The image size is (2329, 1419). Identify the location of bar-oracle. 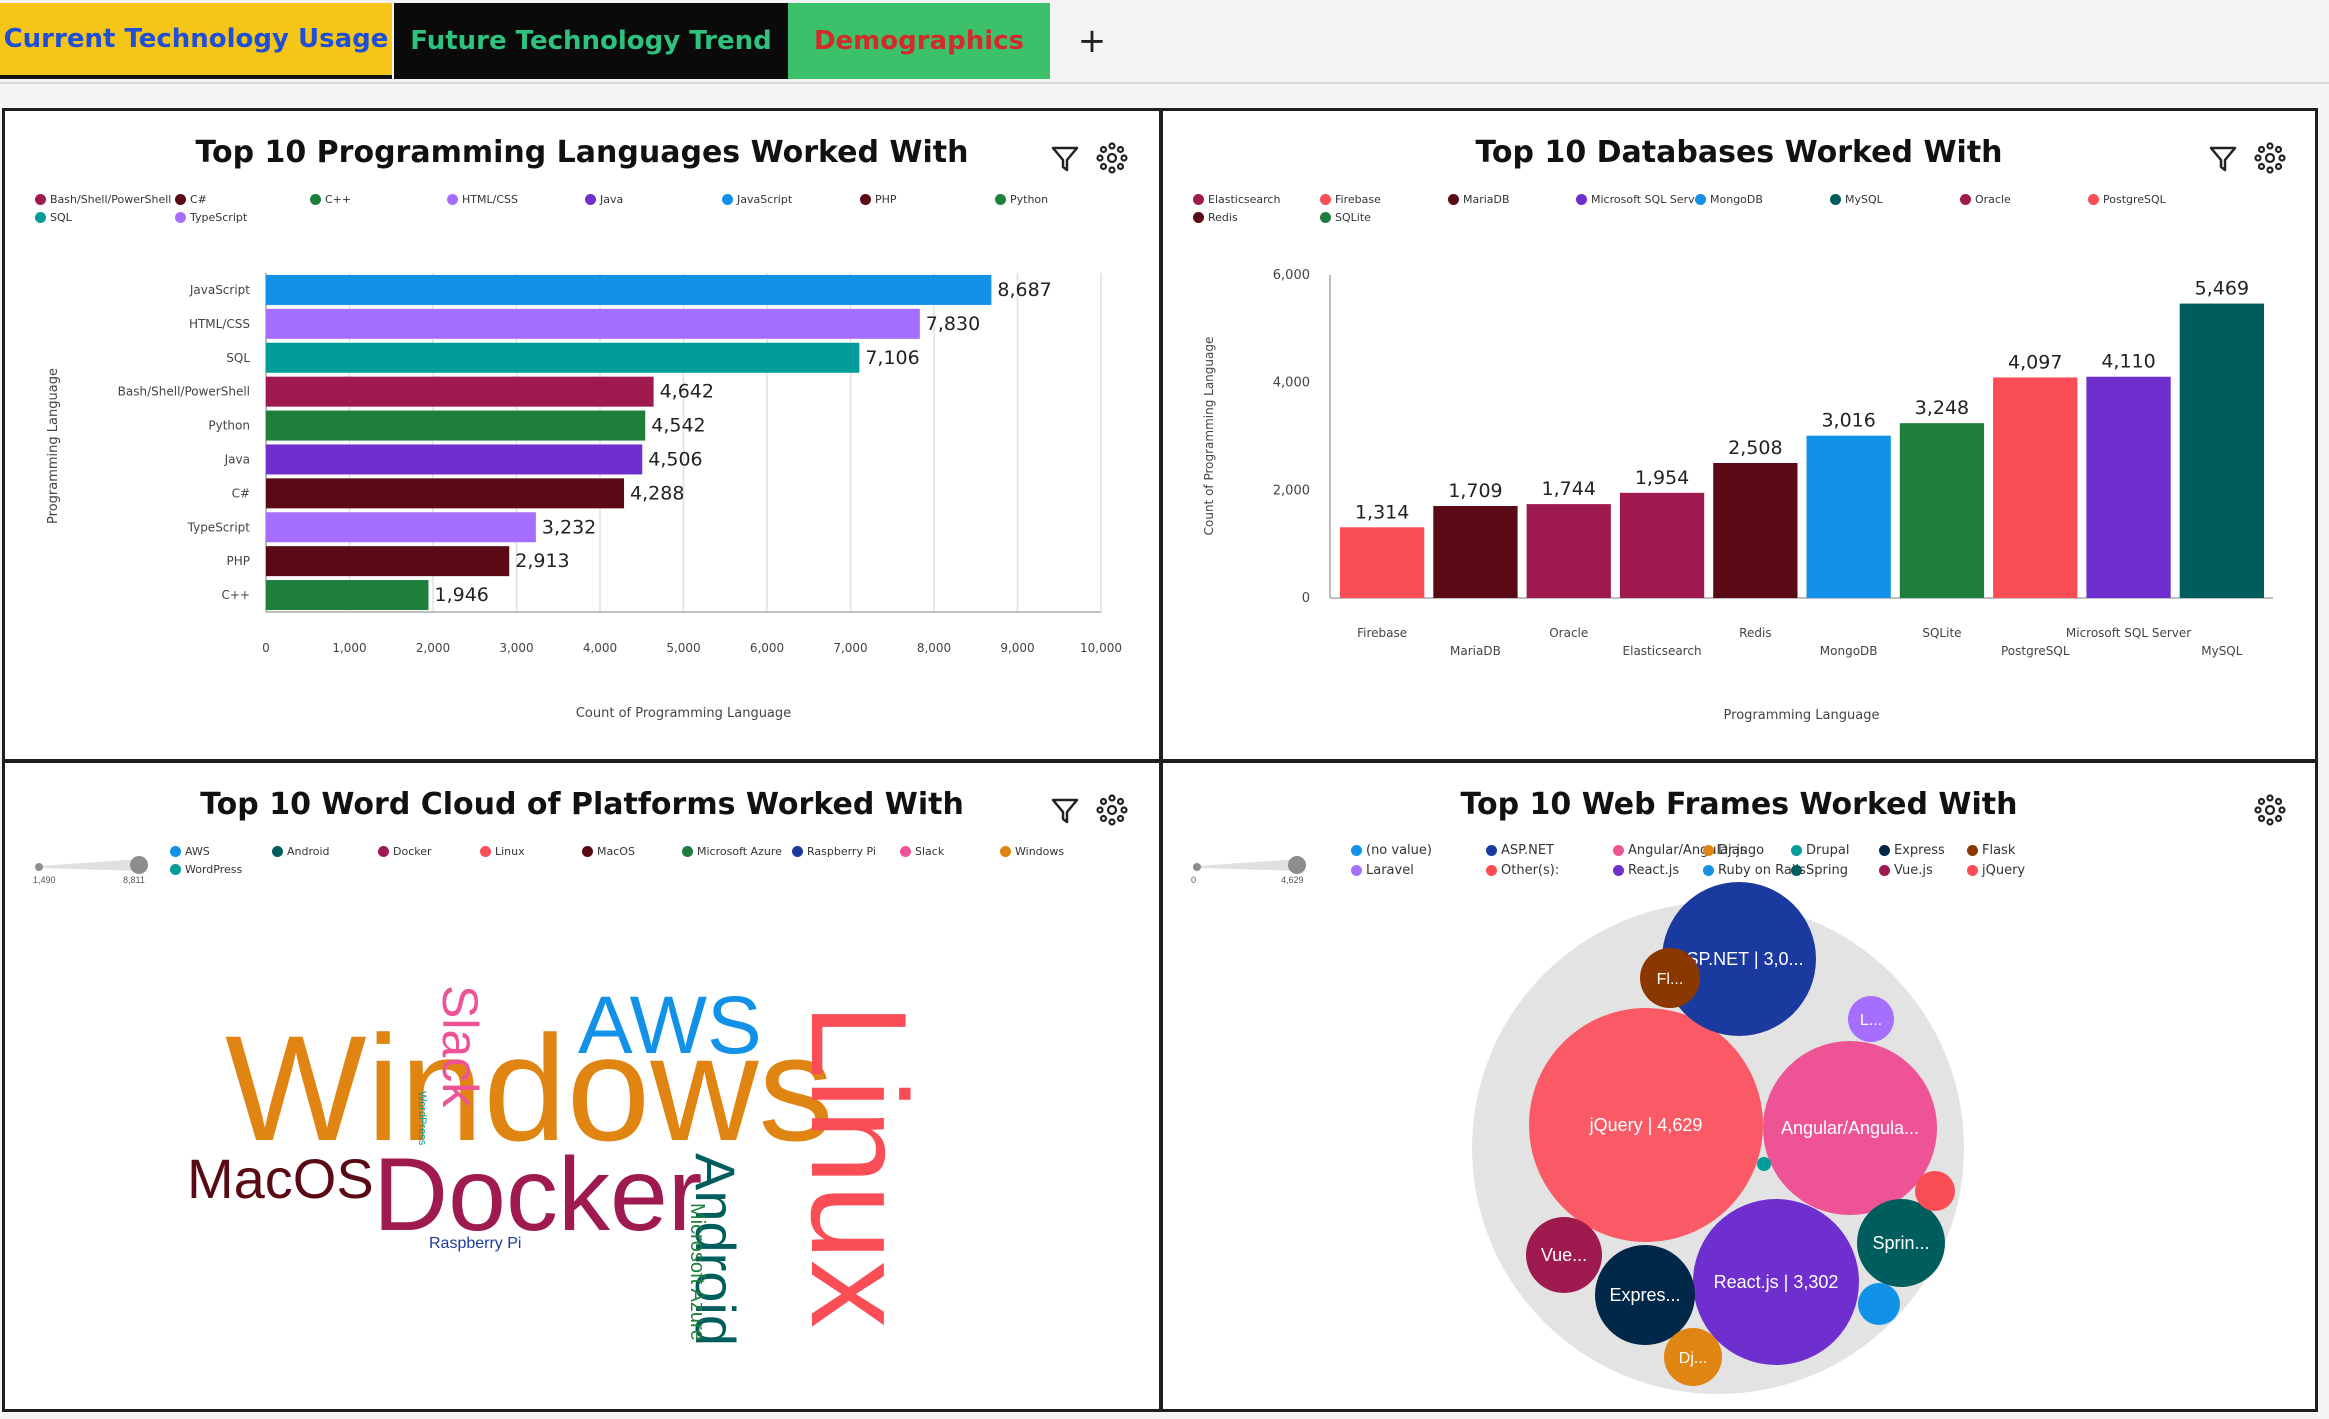
(1568, 551).